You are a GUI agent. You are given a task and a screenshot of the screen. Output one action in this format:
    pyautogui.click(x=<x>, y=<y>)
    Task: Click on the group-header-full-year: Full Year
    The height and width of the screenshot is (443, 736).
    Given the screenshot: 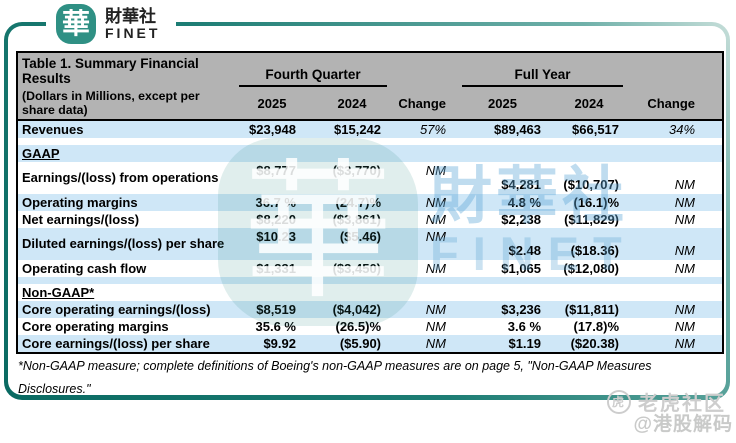 What is the action you would take?
    pyautogui.click(x=543, y=71)
    